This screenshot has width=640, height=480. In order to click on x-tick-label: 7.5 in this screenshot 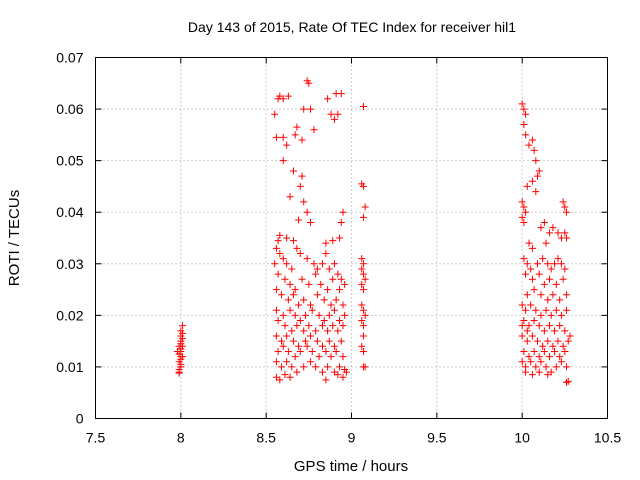, I will do `click(96, 438)`.